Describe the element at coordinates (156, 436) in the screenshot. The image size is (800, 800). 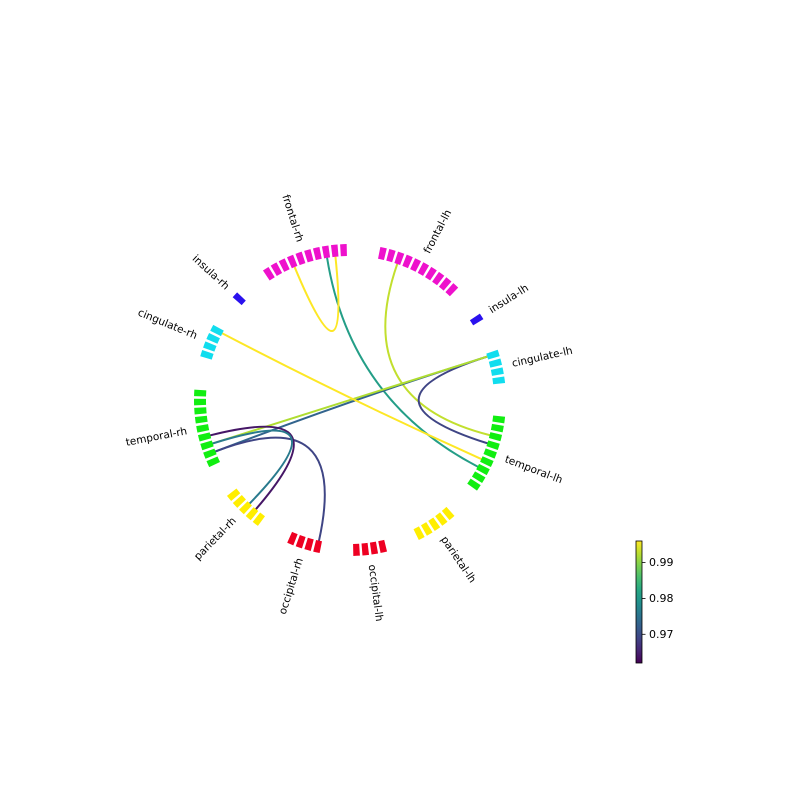
I see `label-temporal-rh: temporal-rh` at that location.